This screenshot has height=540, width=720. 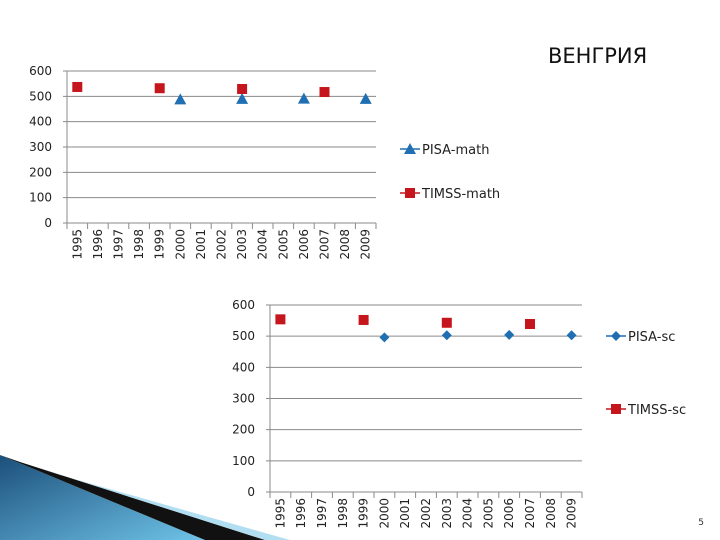 I want to click on slide-title: ВЕНГРИЯ, so click(x=598, y=56).